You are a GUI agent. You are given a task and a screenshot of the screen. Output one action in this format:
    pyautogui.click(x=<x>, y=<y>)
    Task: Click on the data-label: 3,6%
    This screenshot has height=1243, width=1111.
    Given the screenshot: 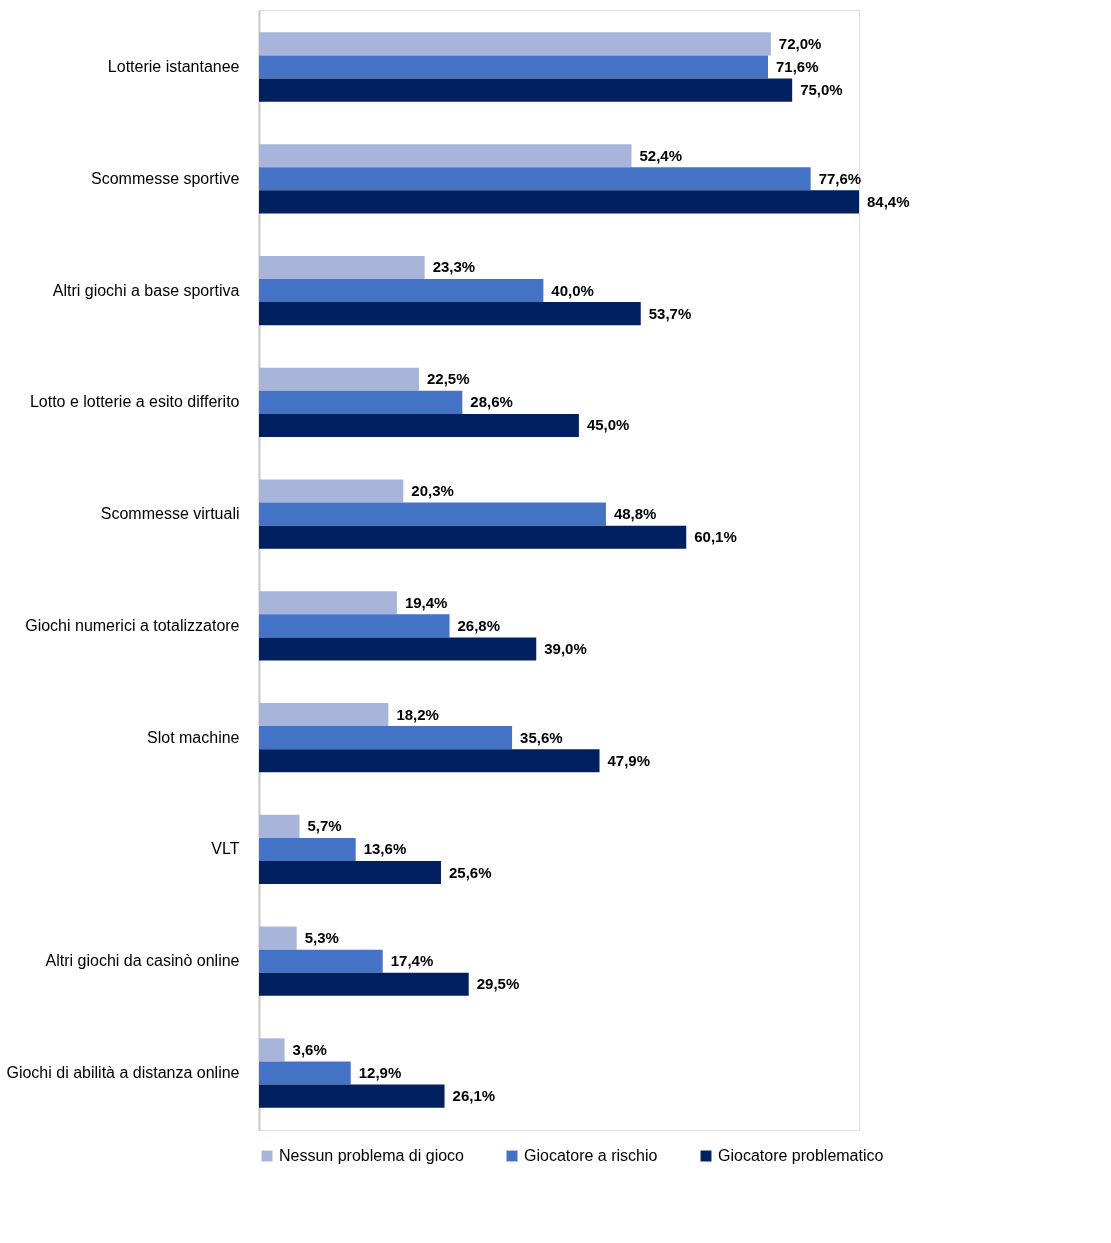 What is the action you would take?
    pyautogui.click(x=309, y=1049)
    